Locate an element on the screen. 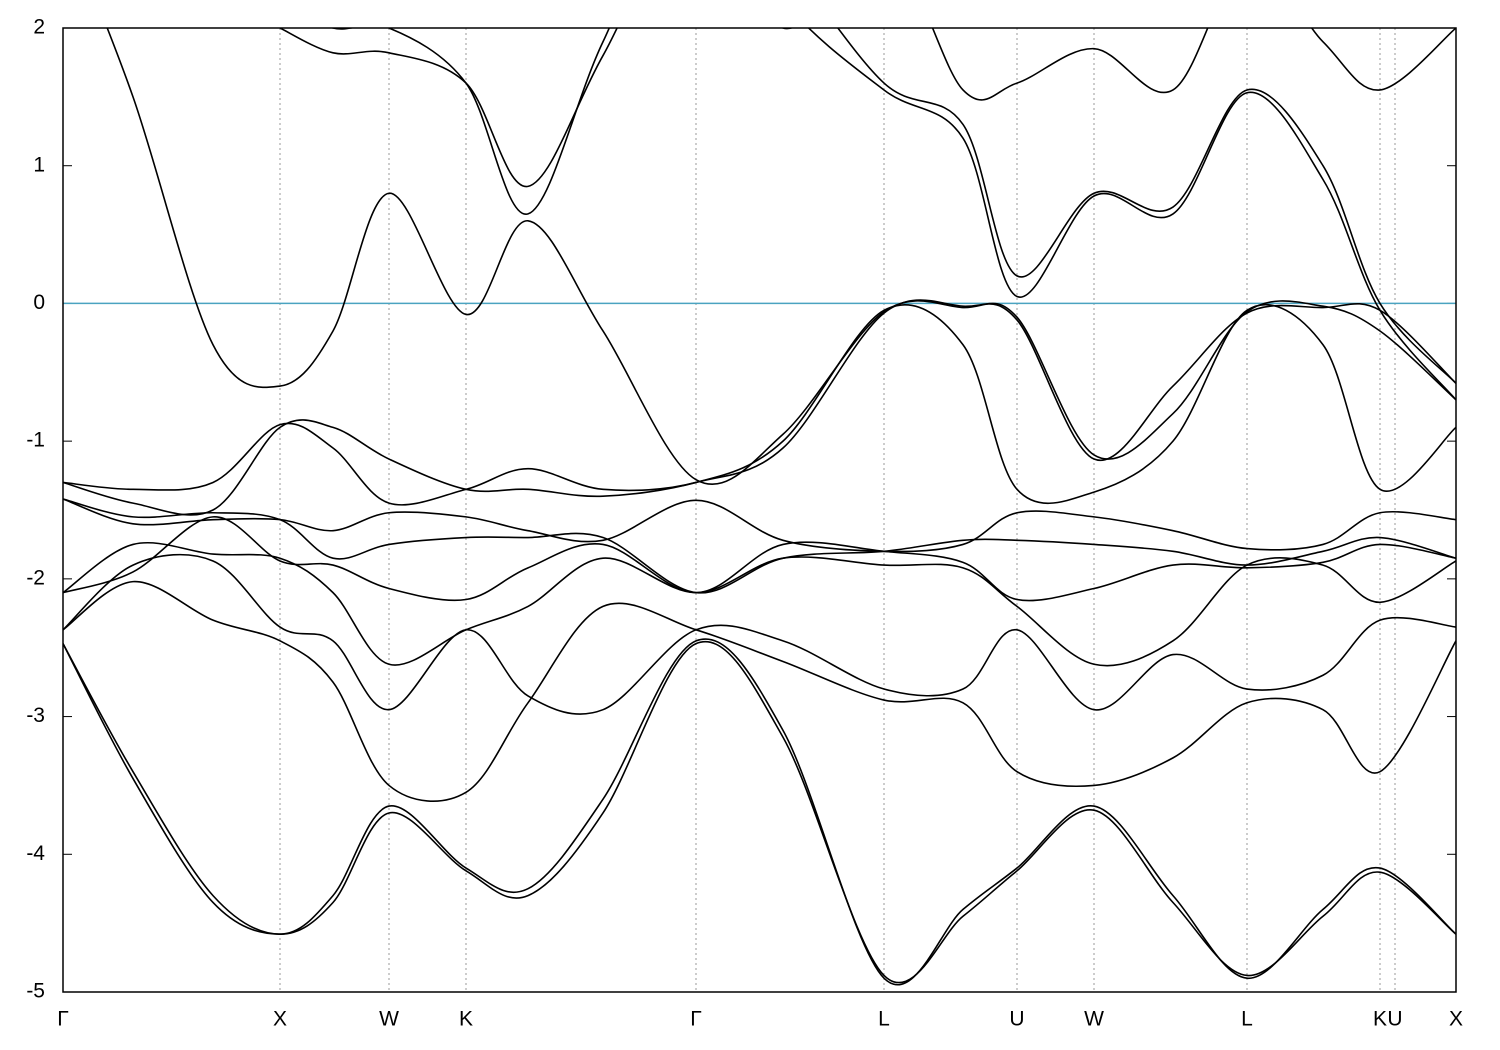 The image size is (1500, 1050). y-tick-label: -2 is located at coordinates (35, 577).